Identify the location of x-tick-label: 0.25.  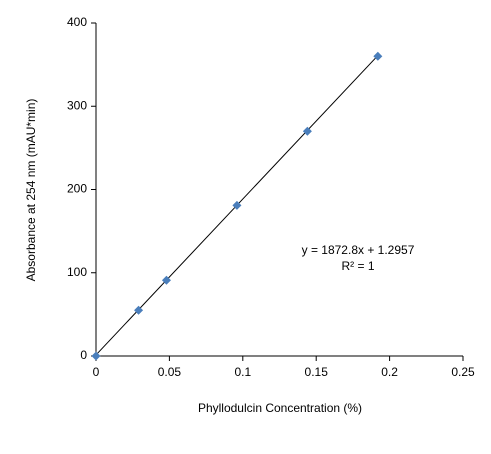
(463, 372).